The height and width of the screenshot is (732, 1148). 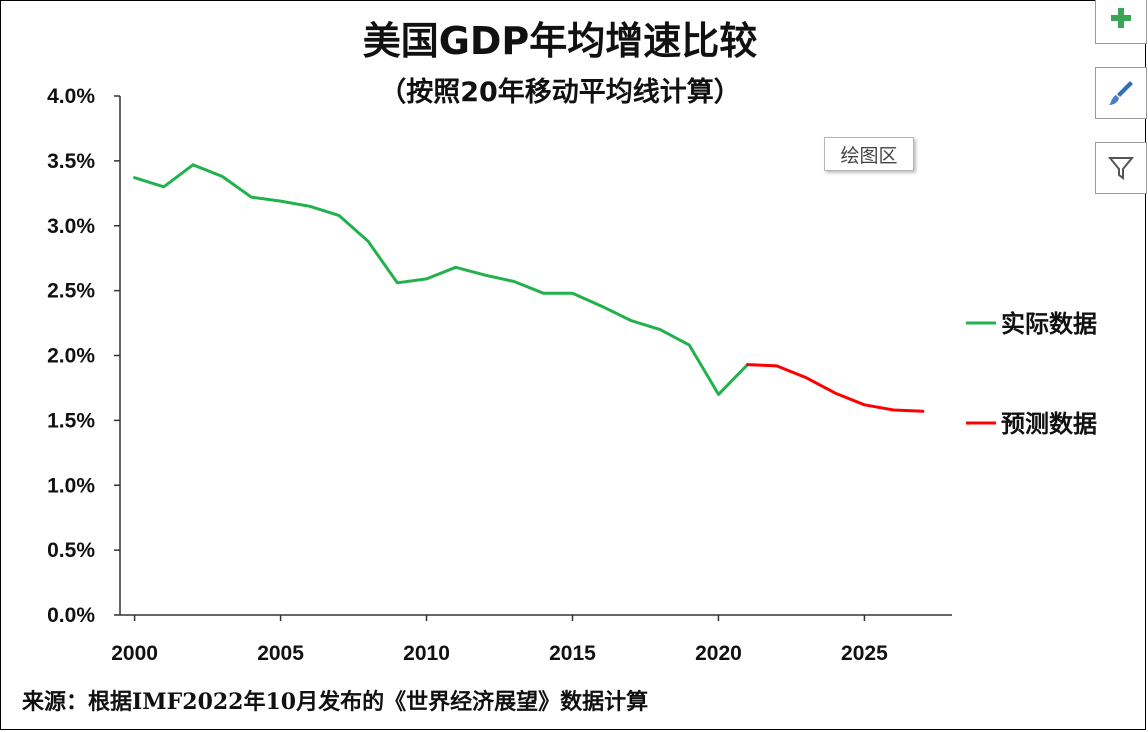 What do you see at coordinates (71, 485) in the screenshot?
I see `y-tick-label: 1.0%` at bounding box center [71, 485].